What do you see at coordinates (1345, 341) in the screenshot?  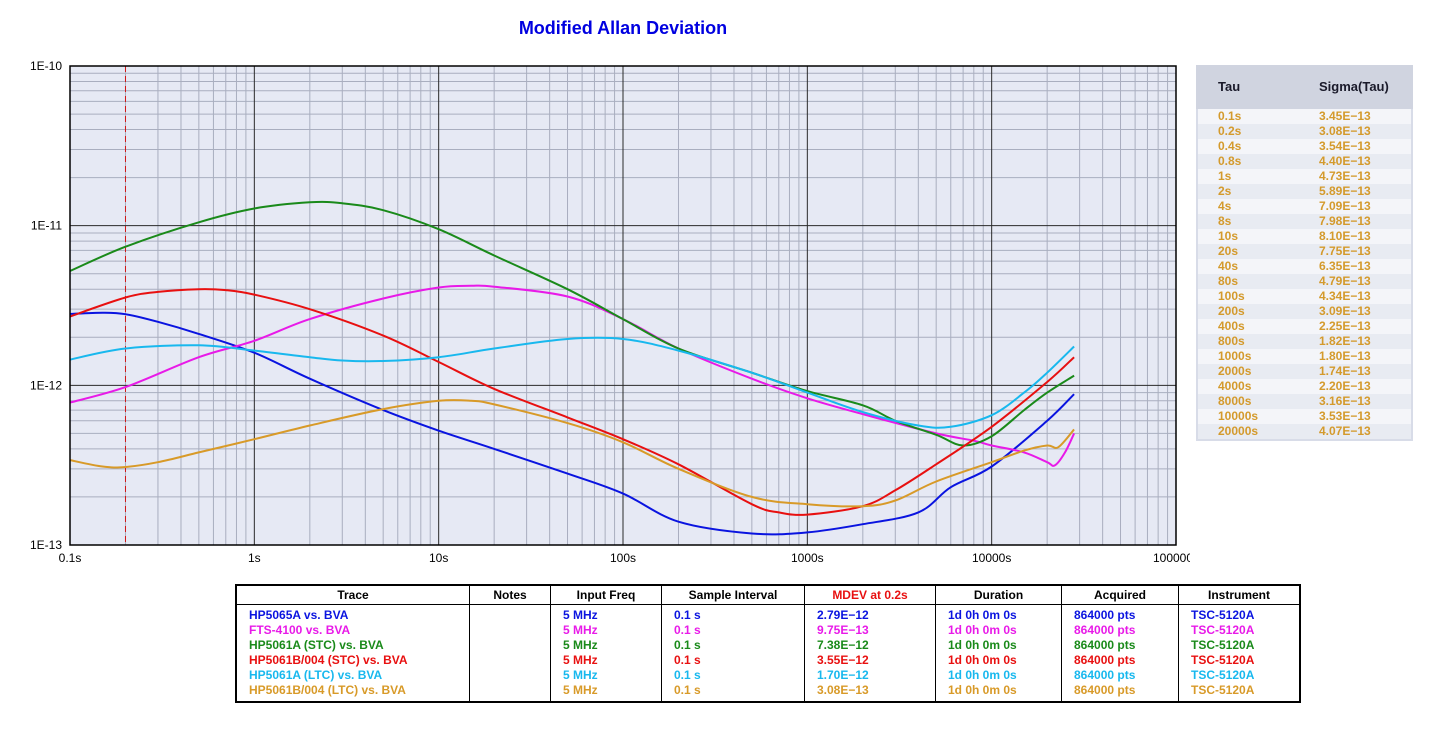 I see `sigma-value: 1.82E−13` at bounding box center [1345, 341].